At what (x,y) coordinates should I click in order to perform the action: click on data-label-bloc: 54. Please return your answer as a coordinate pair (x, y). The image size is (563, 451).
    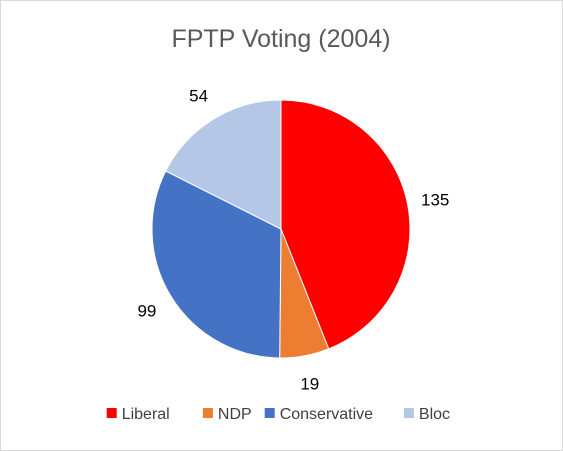
    Looking at the image, I should click on (198, 95).